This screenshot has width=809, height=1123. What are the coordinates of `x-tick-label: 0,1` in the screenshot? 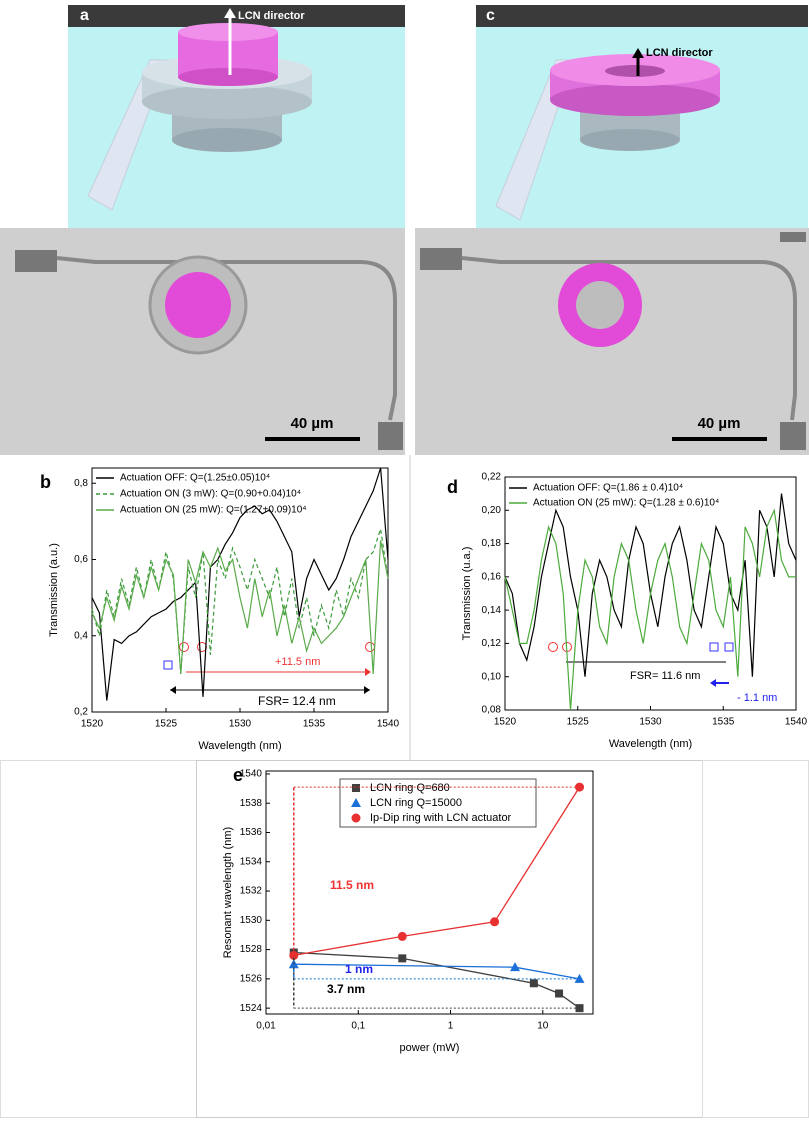 It's located at (358, 1026).